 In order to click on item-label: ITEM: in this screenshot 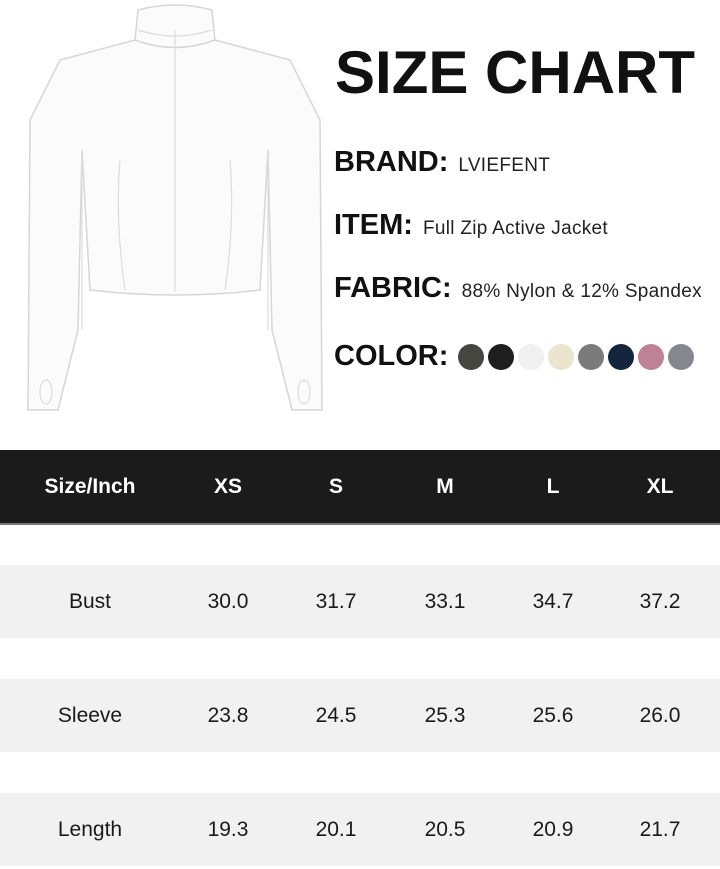, I will do `click(373, 225)`.